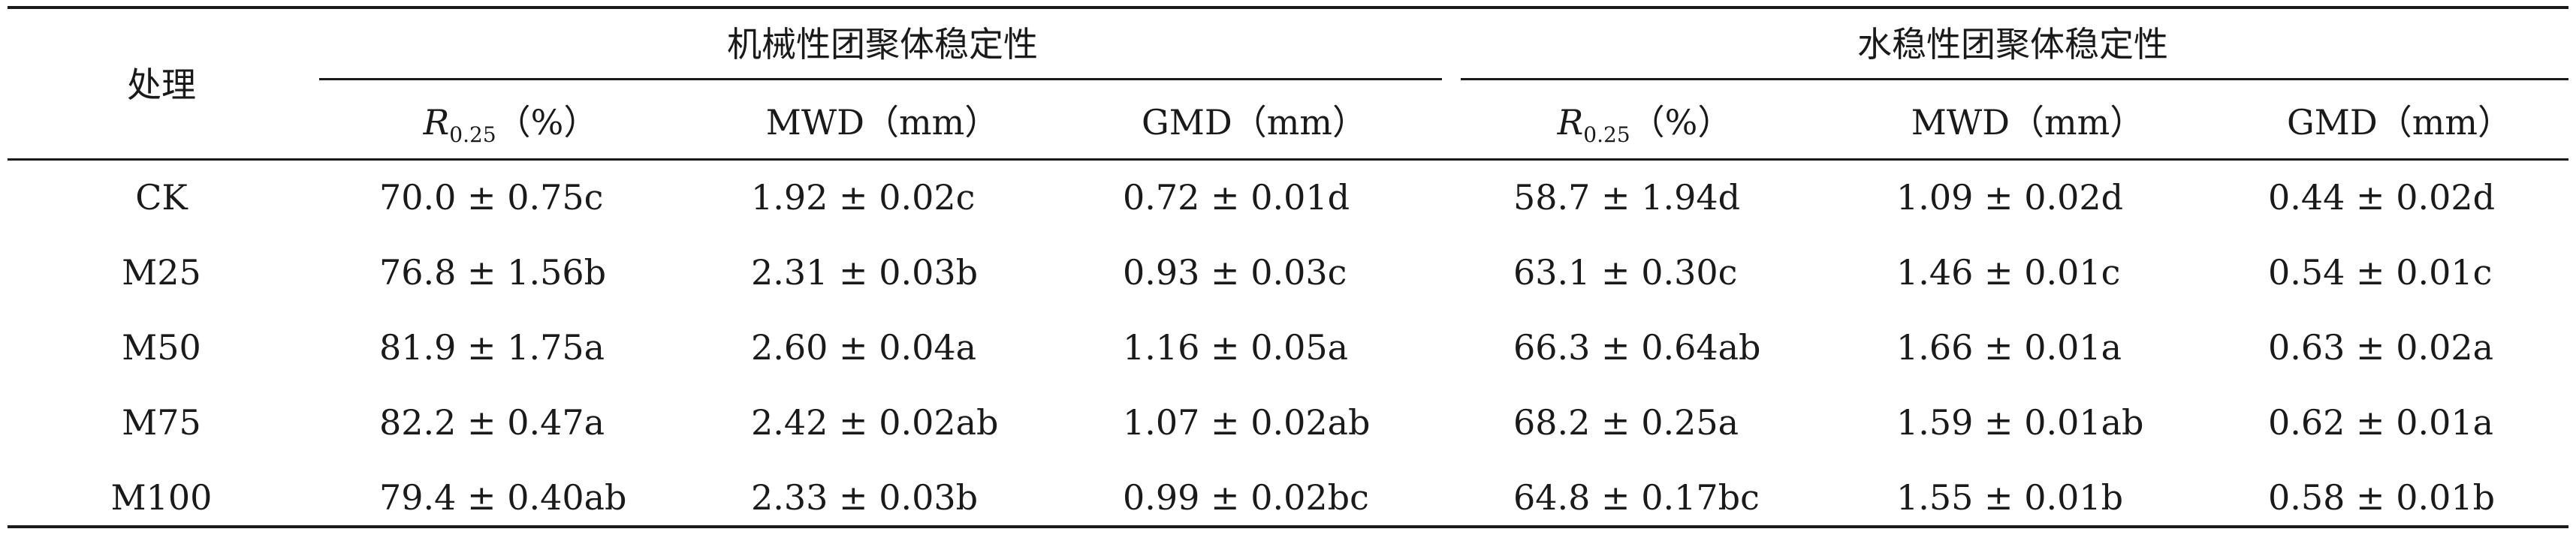  What do you see at coordinates (2382, 197) in the screenshot?
I see `table-cell: 0.44 ± 0.02d` at bounding box center [2382, 197].